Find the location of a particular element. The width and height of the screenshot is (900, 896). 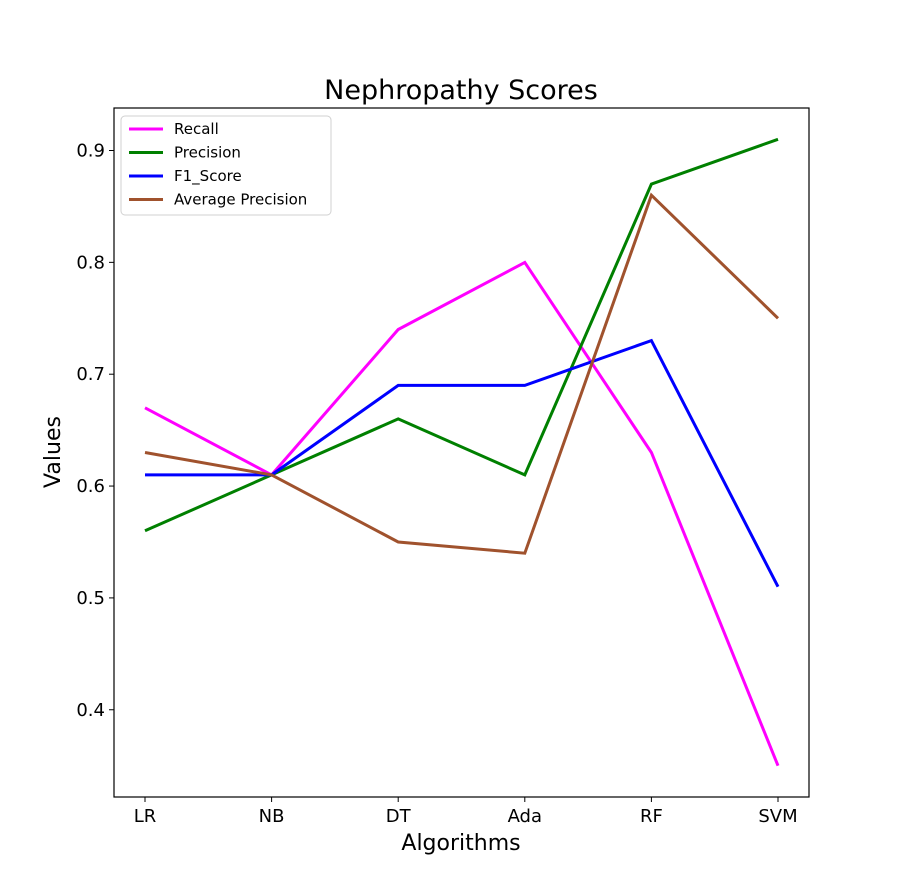

legend: Recall Precision F1_Score Average Precision is located at coordinates (226, 165).